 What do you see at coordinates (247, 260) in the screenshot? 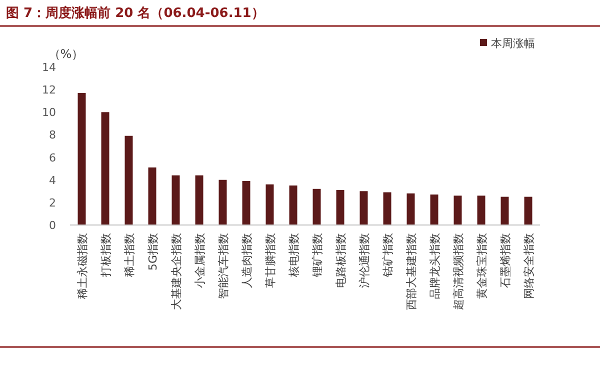
I see `x-tick-label: 人造肉指数` at bounding box center [247, 260].